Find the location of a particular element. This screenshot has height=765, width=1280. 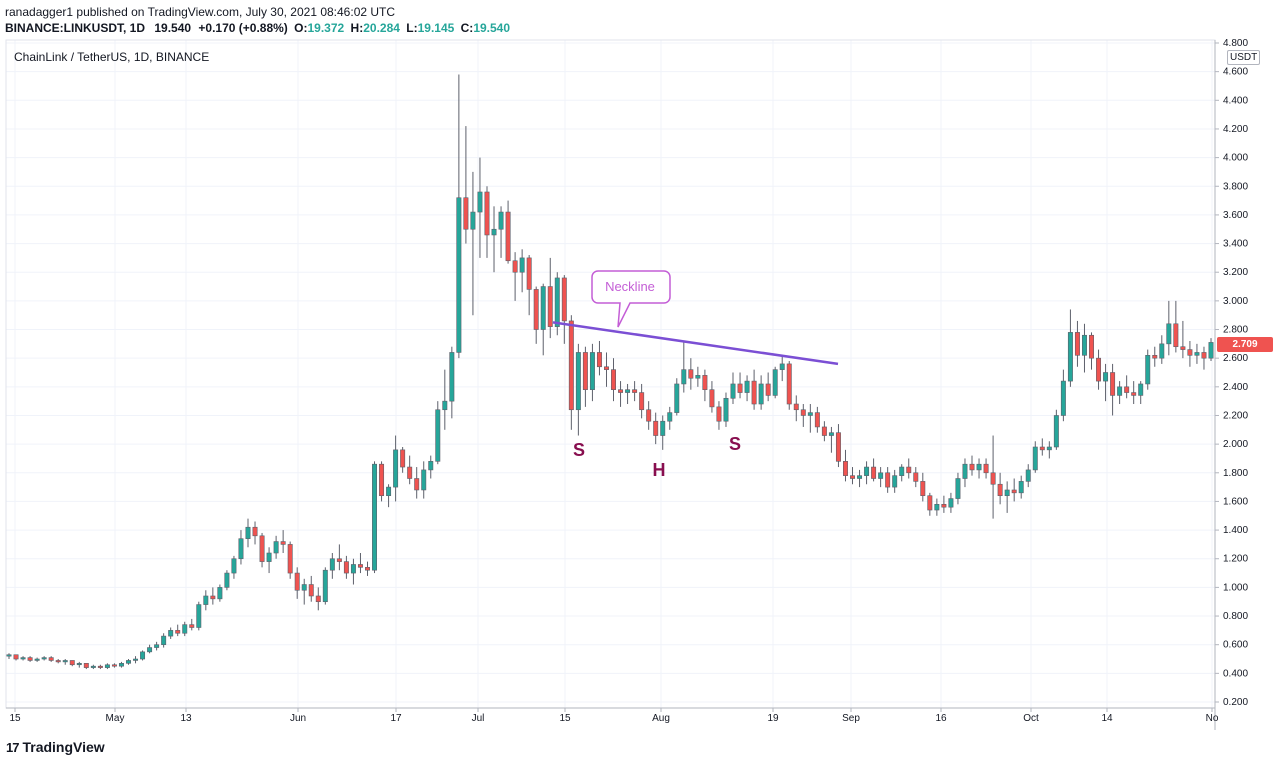

price-tick-label: 3.400 is located at coordinates (1235, 244).